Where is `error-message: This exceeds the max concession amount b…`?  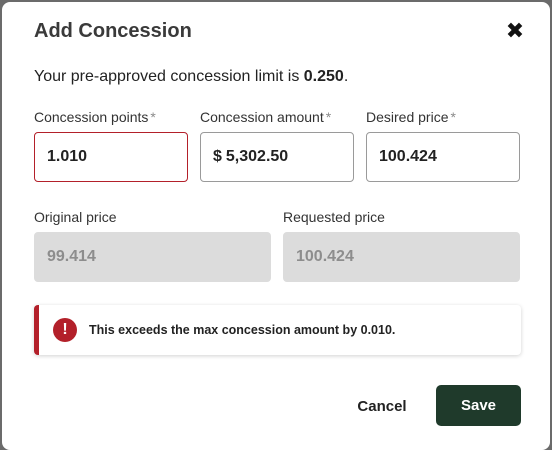 error-message: This exceeds the max concession amount b… is located at coordinates (242, 330).